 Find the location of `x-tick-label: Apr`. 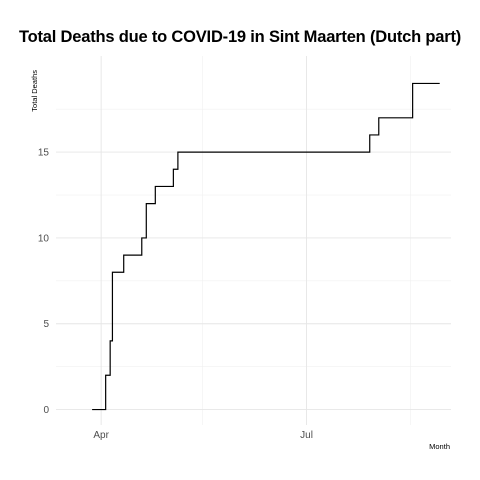

x-tick-label: Apr is located at coordinates (101, 435).